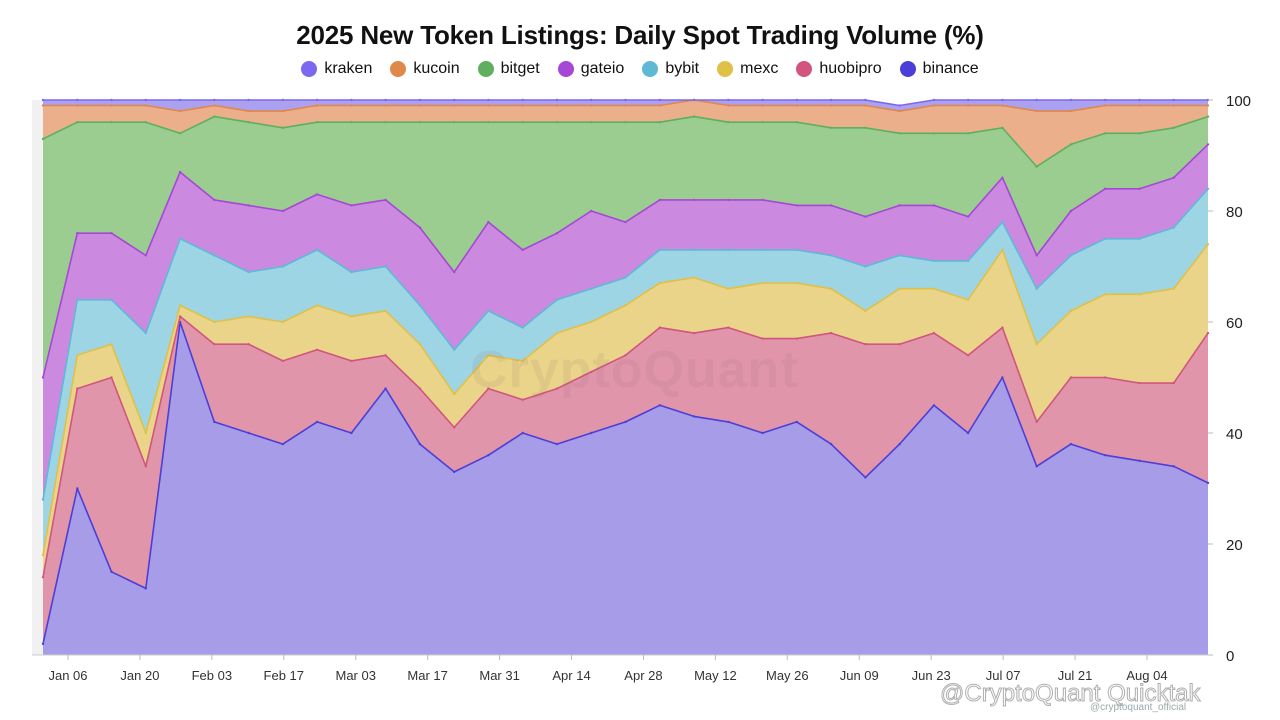  What do you see at coordinates (571, 675) in the screenshot?
I see `x-tick-label: Apr 14` at bounding box center [571, 675].